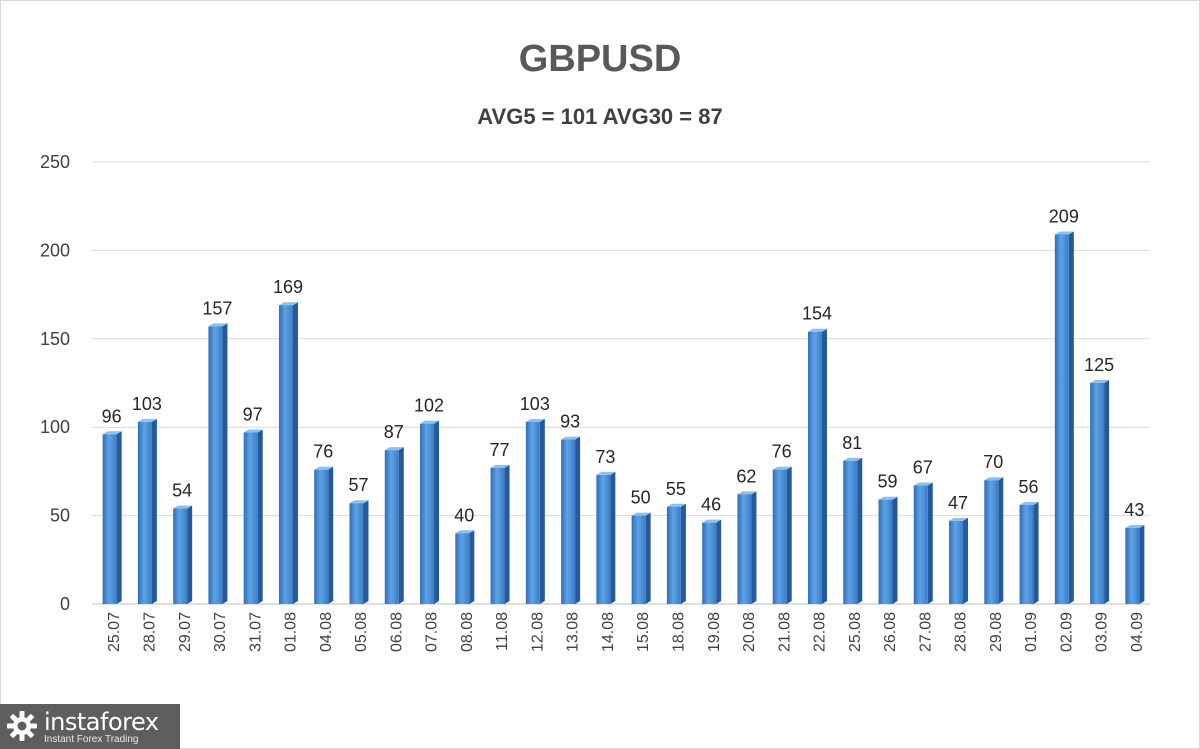  Describe the element at coordinates (112, 416) in the screenshot. I see `data-label: 96` at that location.